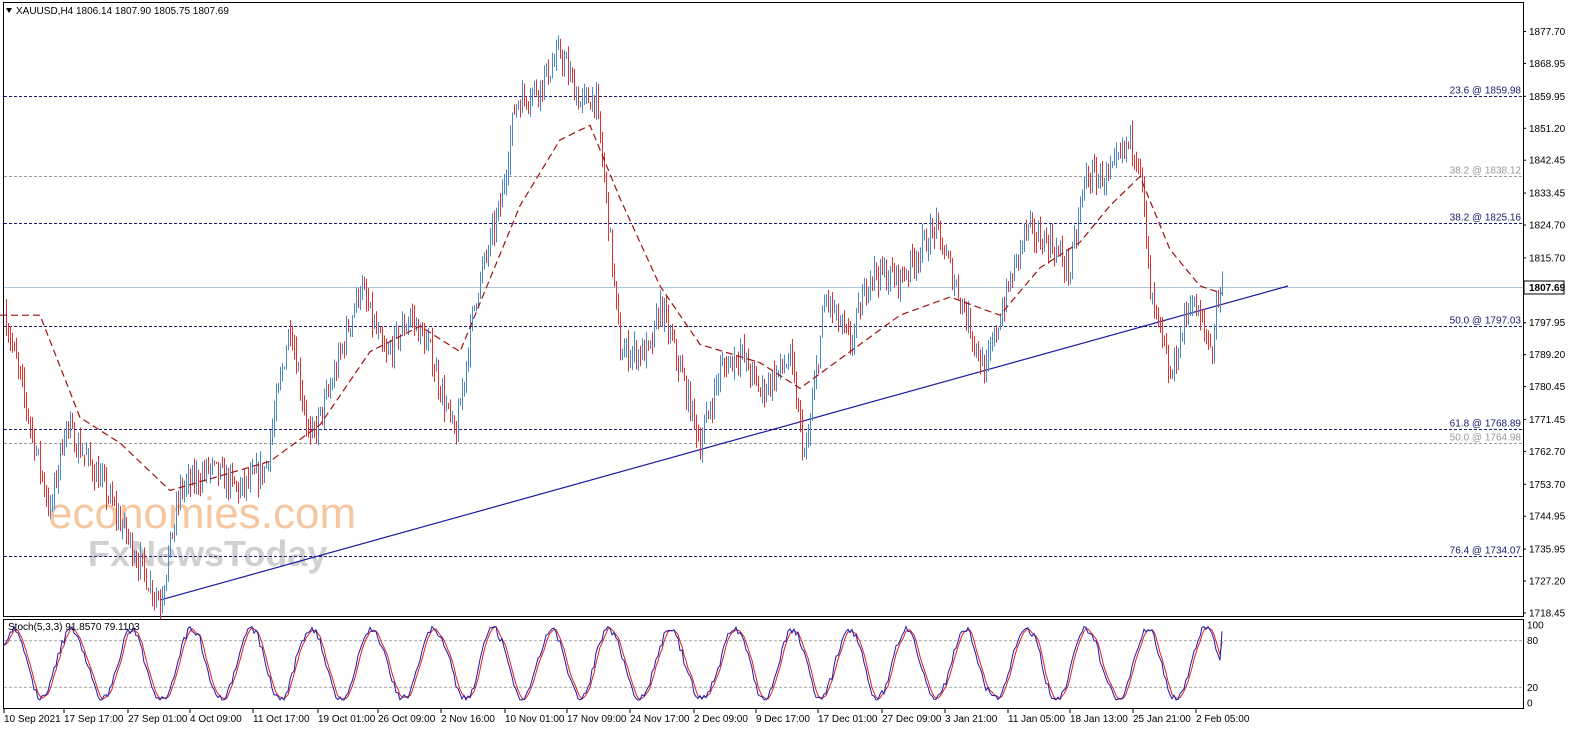 The image size is (1596, 743). Describe the element at coordinates (1486, 424) in the screenshot. I see `fib-level-label: 61.8 @ 1768.89` at that location.